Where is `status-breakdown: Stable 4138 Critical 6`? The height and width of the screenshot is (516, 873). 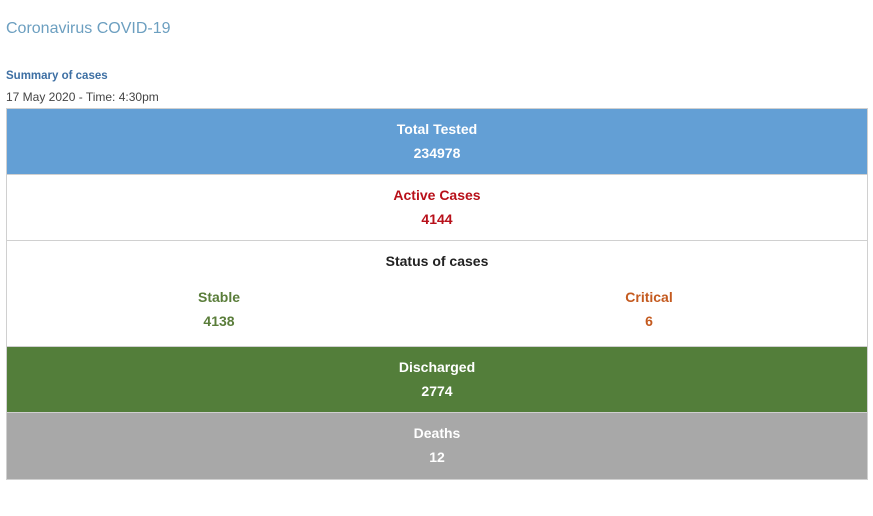
status-breakdown: Stable 4138 Critical 6 is located at coordinates (437, 310).